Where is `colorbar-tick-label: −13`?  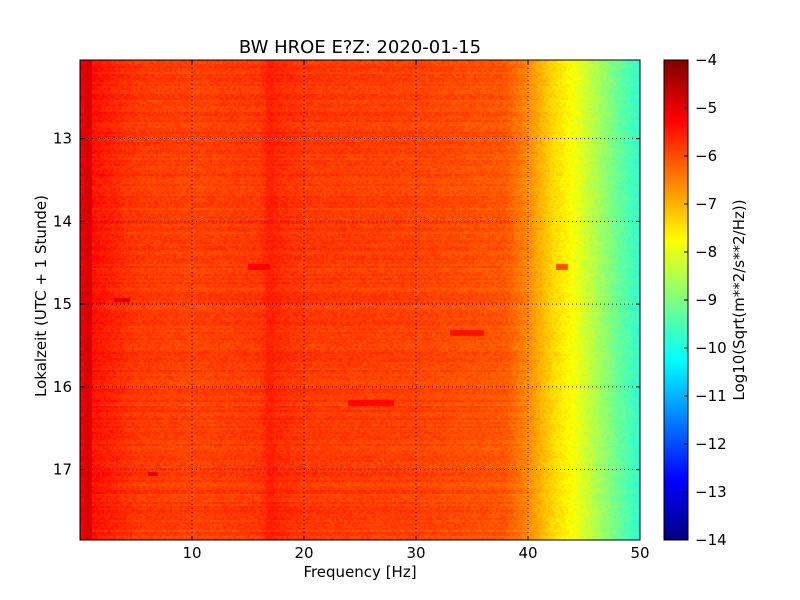
colorbar-tick-label: −13 is located at coordinates (711, 492).